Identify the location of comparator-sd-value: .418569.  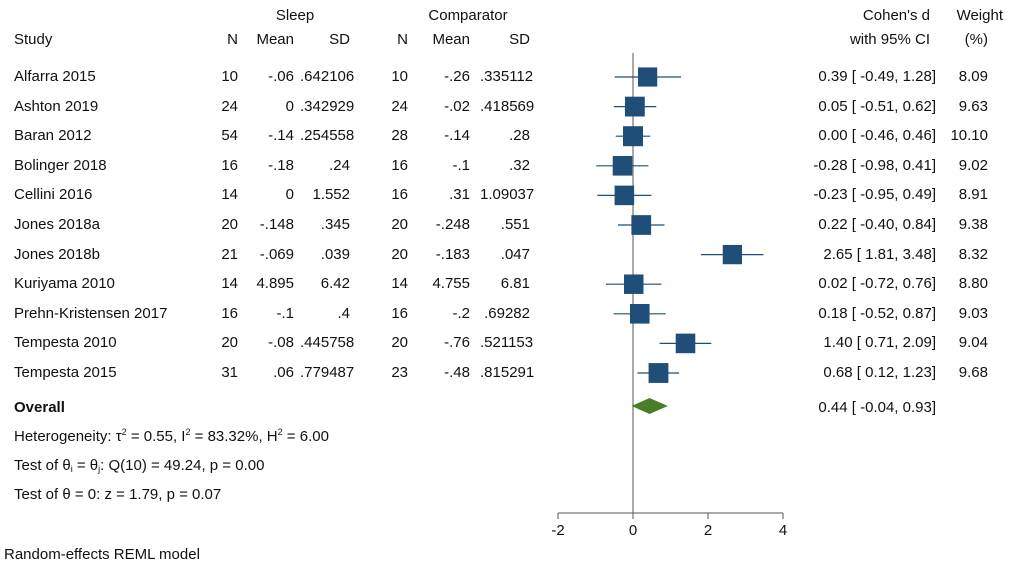
(507, 106).